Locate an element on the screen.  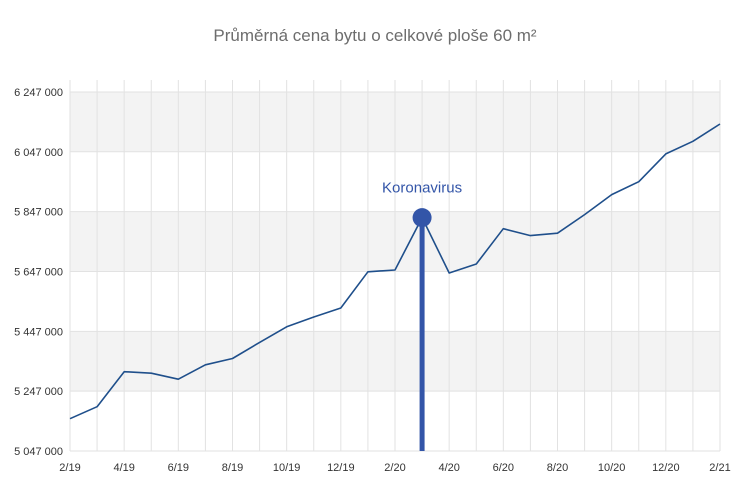
x-tick-label: 10/19 is located at coordinates (287, 468).